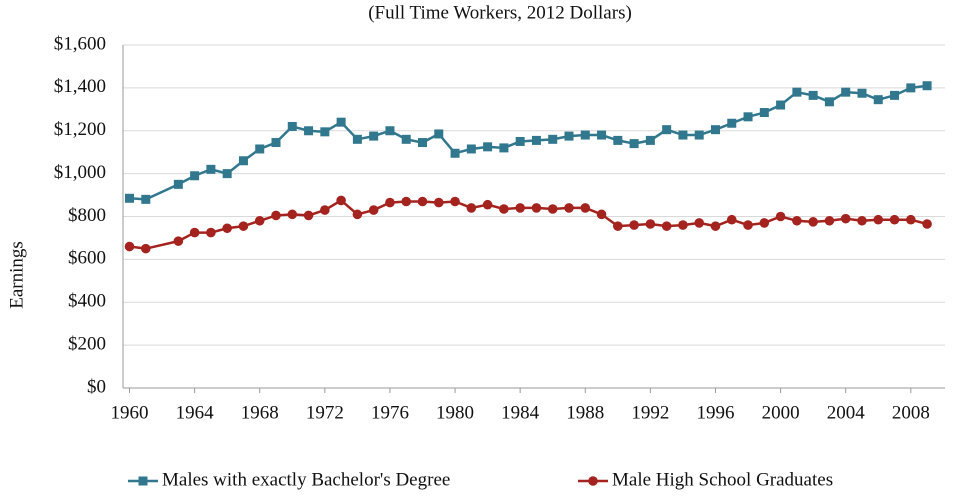  What do you see at coordinates (500, 12) in the screenshot?
I see `chart-subtitle: (Full Time Workers, 2012 Dollars)` at bounding box center [500, 12].